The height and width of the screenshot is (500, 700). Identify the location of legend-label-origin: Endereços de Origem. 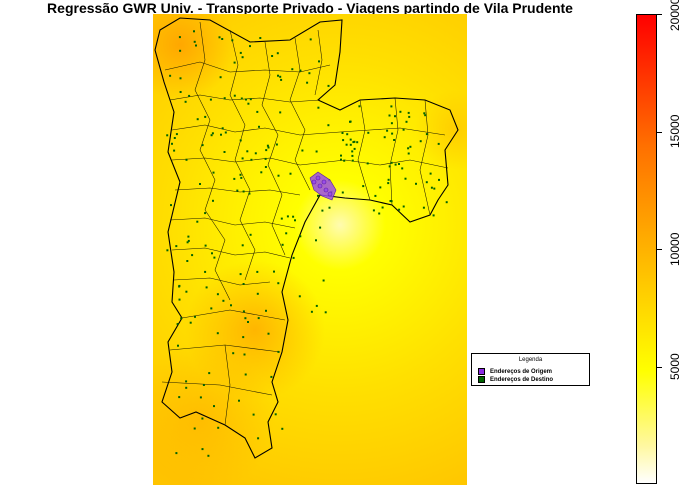
(521, 371).